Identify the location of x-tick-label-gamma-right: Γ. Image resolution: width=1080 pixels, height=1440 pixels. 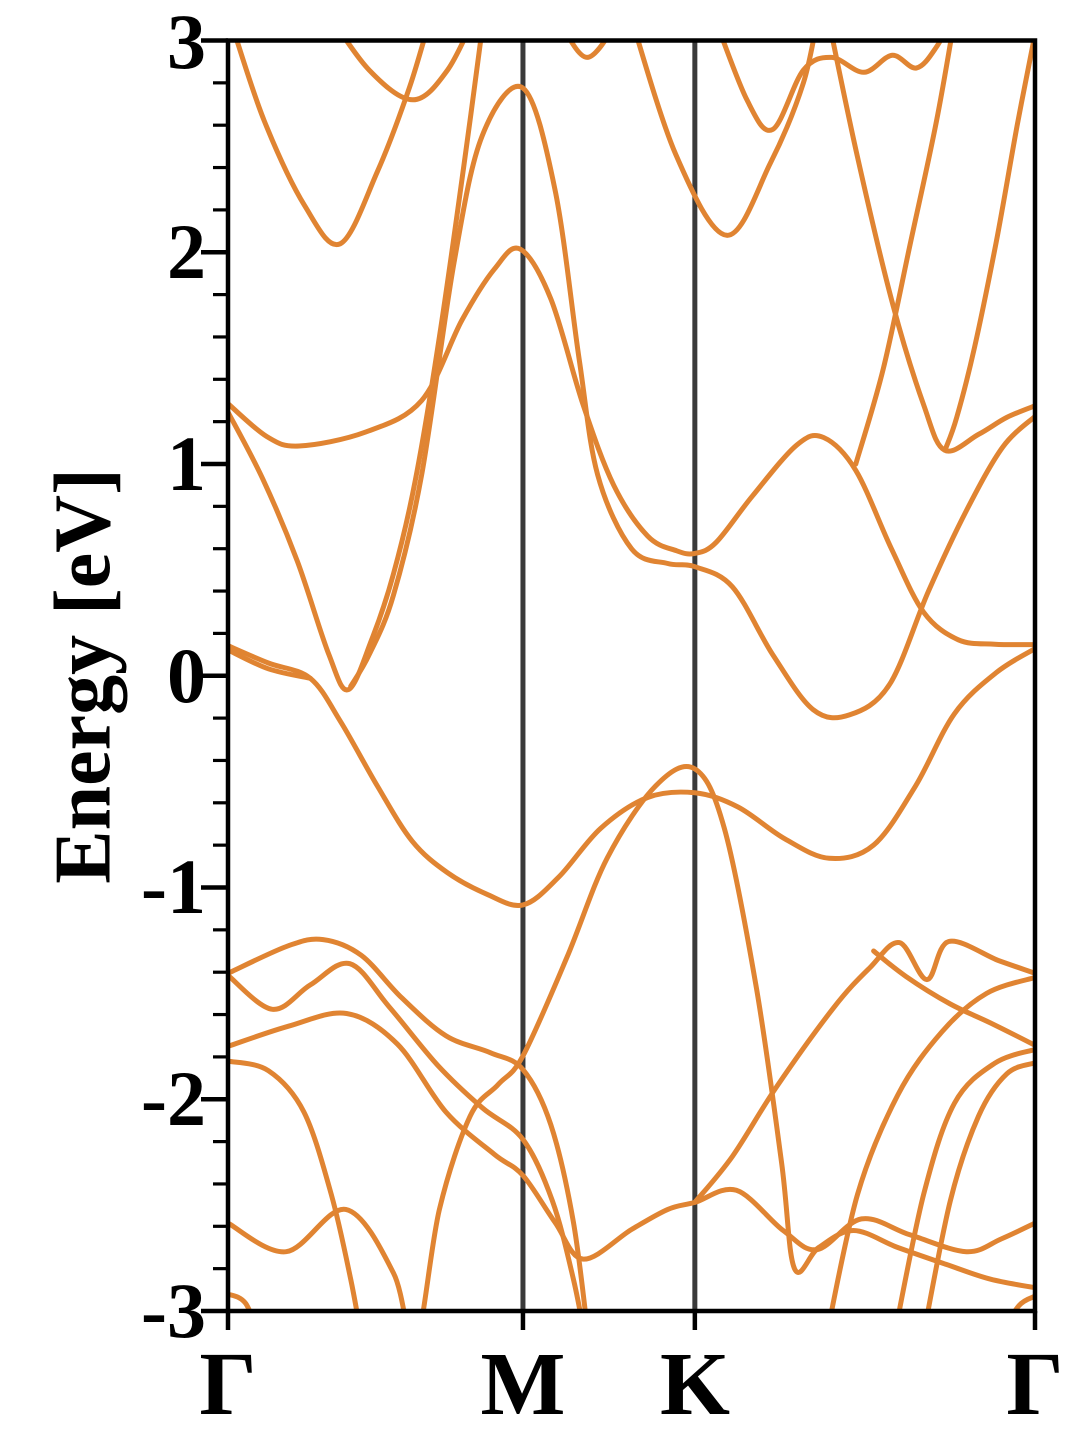
(1035, 1384).